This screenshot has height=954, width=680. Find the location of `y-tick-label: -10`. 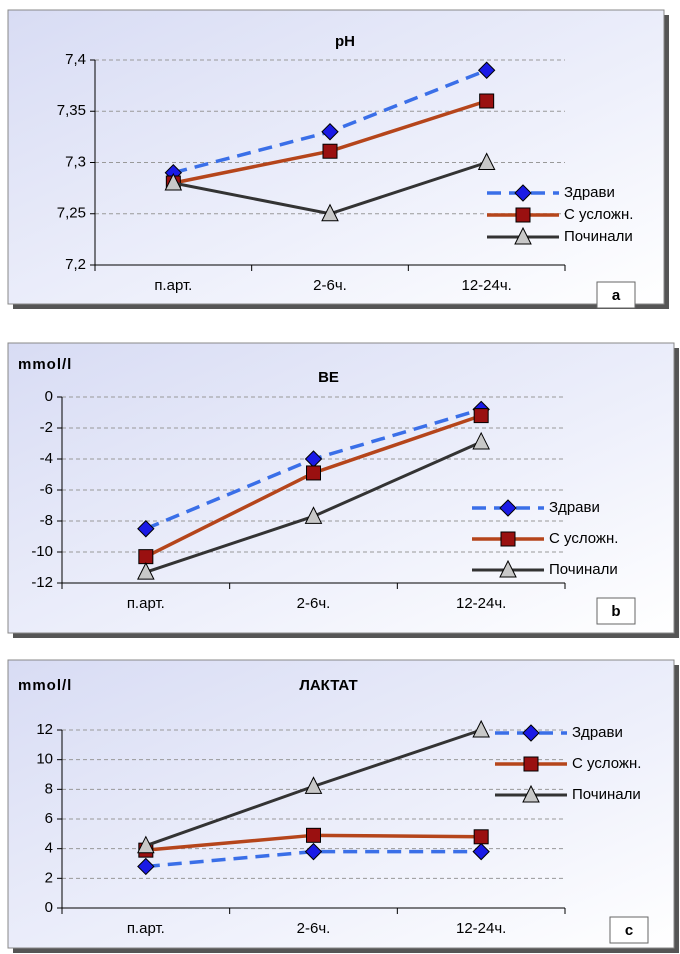

y-tick-label: -10 is located at coordinates (42, 551).